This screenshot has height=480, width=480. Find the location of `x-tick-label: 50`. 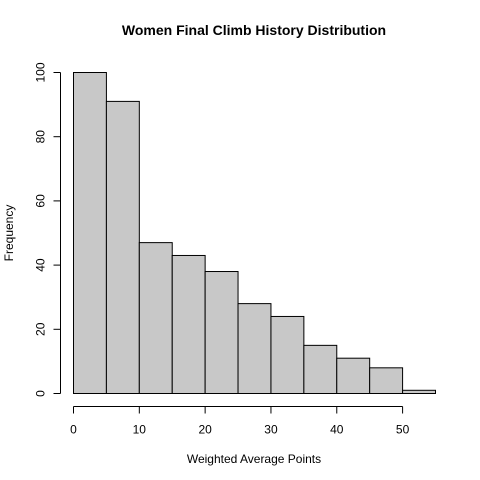

x-tick-label: 50 is located at coordinates (403, 430).